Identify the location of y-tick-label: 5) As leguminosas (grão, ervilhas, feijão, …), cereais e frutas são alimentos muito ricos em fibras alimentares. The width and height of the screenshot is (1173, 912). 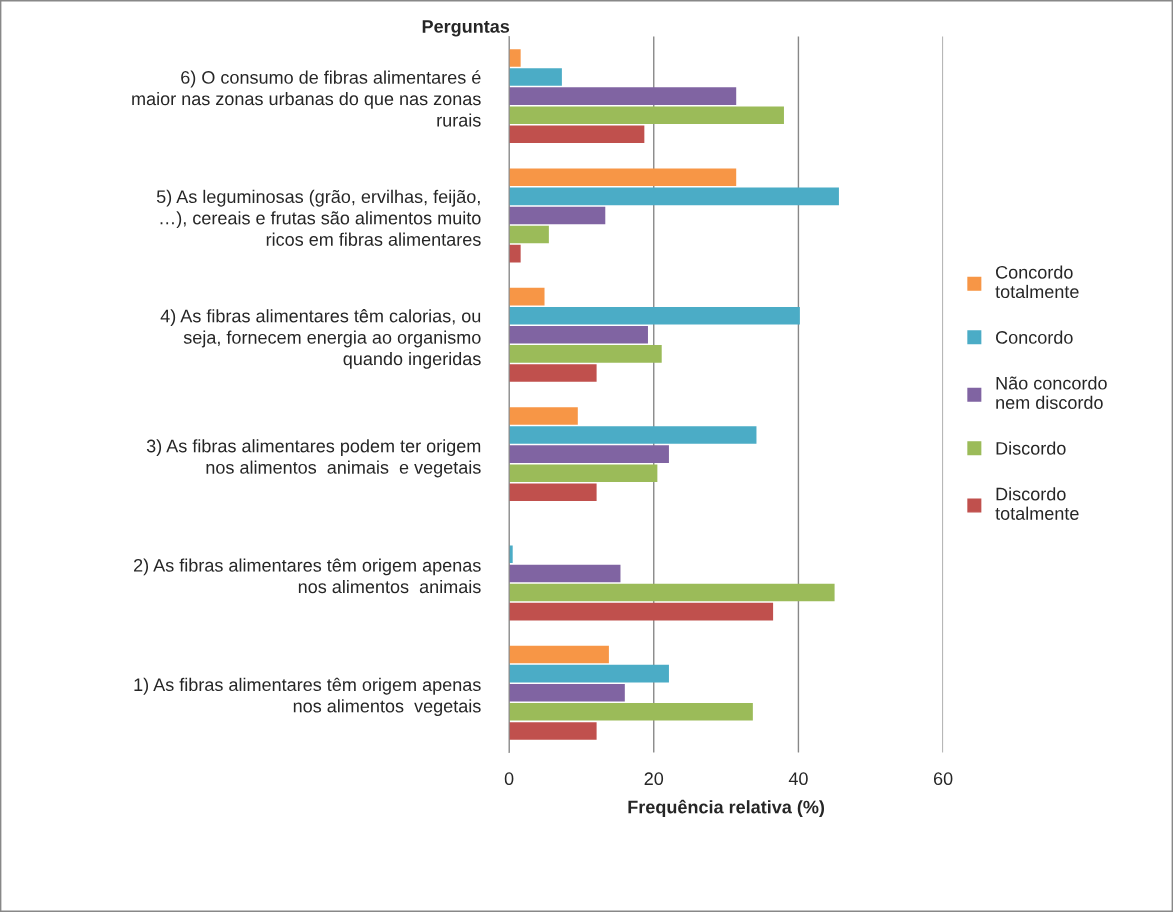
(318, 217).